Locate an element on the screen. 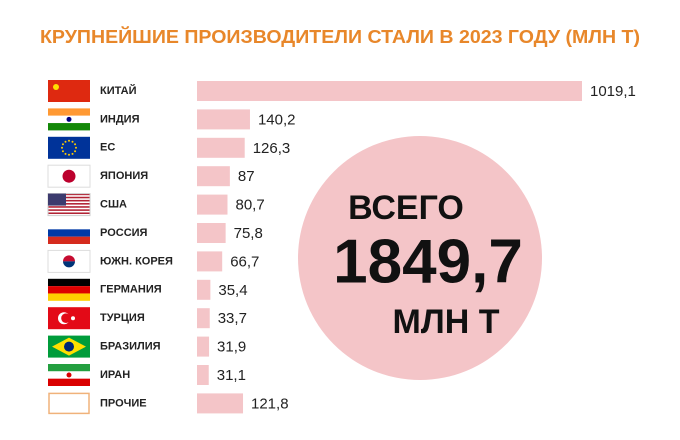 This screenshot has height=440, width=680. category-label: КИТАЙ is located at coordinates (118, 90).